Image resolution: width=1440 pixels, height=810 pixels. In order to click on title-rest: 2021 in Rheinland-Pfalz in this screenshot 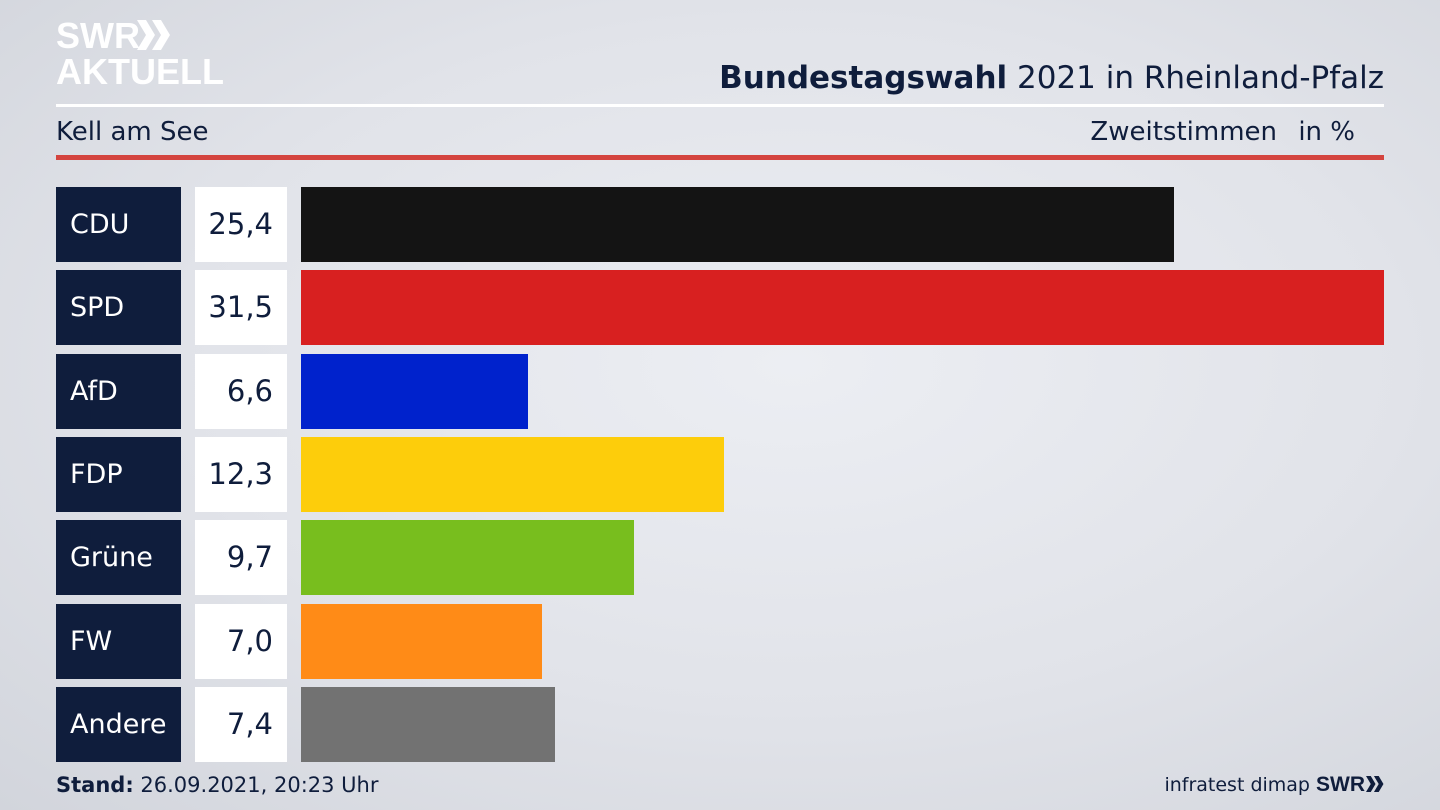, I will do `click(1195, 78)`.